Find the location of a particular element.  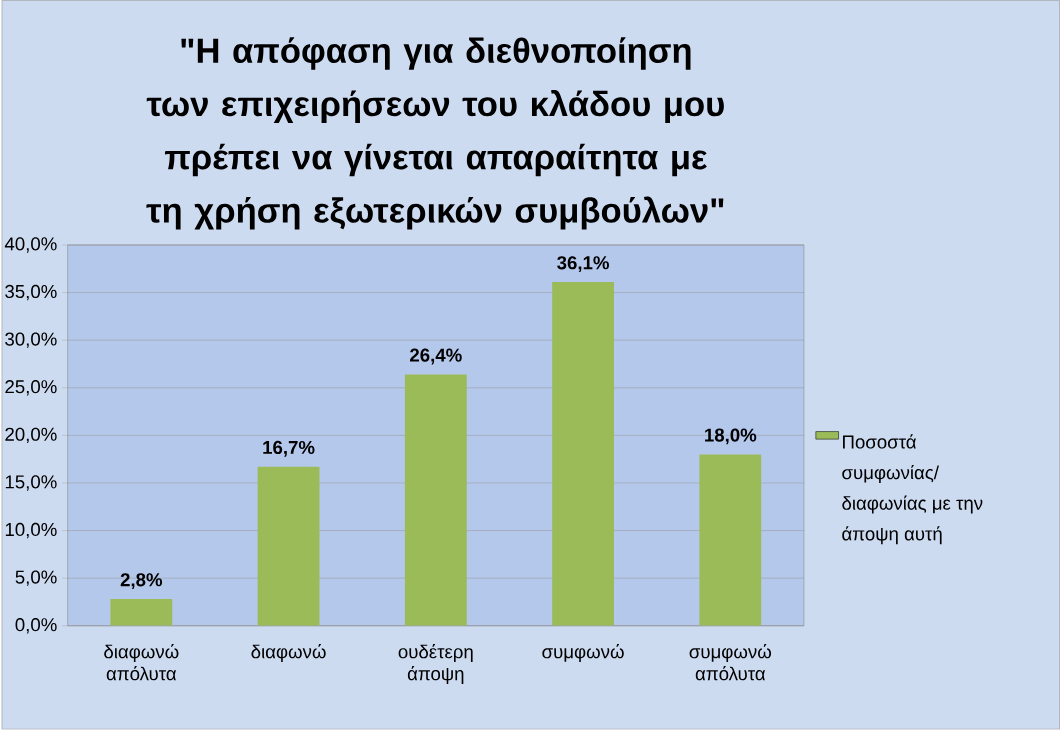

y-tick-label: 20,0% is located at coordinates (31, 435).